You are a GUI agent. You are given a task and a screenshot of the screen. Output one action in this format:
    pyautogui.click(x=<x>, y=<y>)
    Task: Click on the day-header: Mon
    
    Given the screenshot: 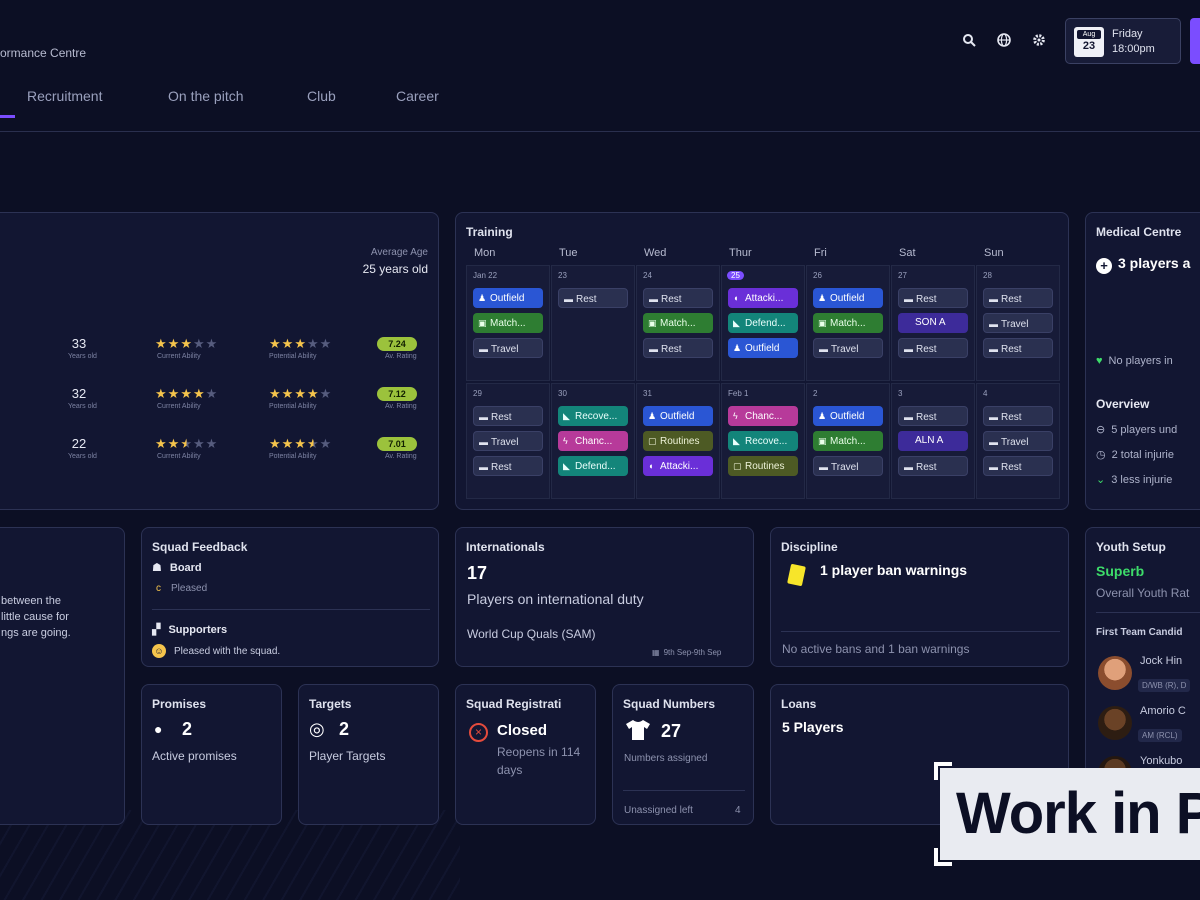 What is the action you would take?
    pyautogui.click(x=485, y=253)
    